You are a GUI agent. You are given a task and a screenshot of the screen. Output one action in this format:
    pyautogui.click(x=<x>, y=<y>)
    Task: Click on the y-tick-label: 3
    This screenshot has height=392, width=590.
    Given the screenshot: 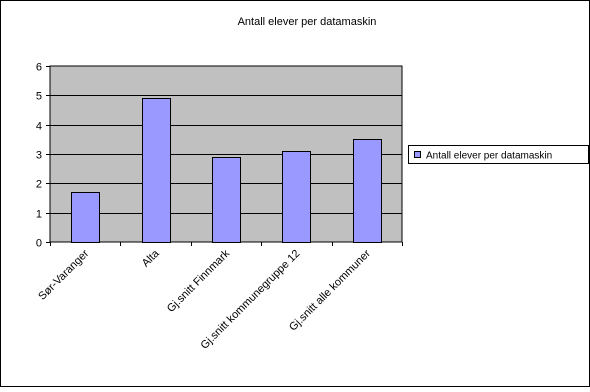 What is the action you would take?
    pyautogui.click(x=39, y=156)
    